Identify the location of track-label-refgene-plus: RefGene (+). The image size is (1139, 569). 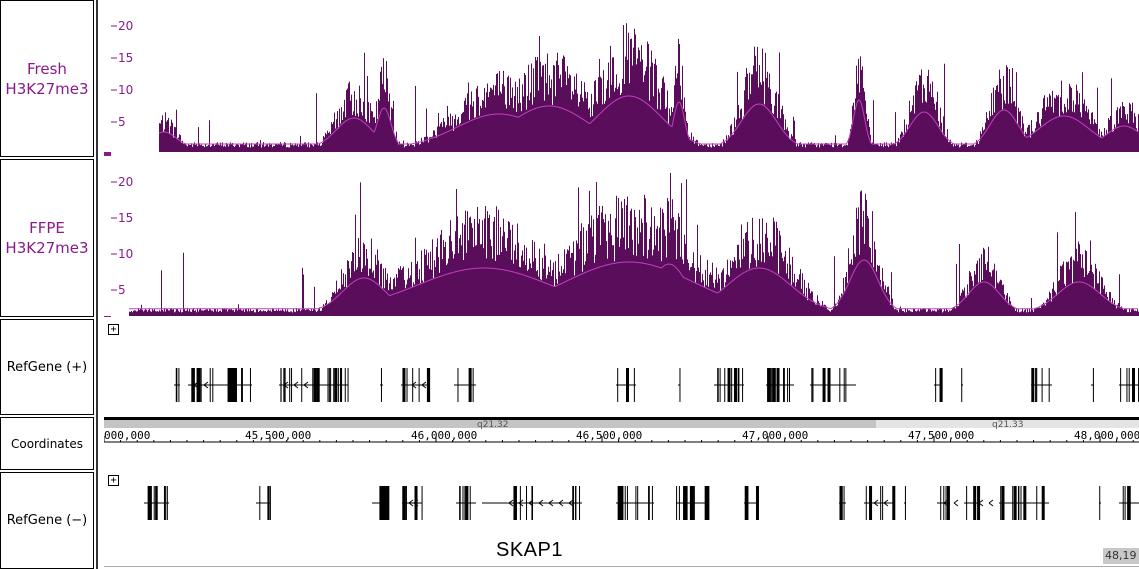
(47, 367).